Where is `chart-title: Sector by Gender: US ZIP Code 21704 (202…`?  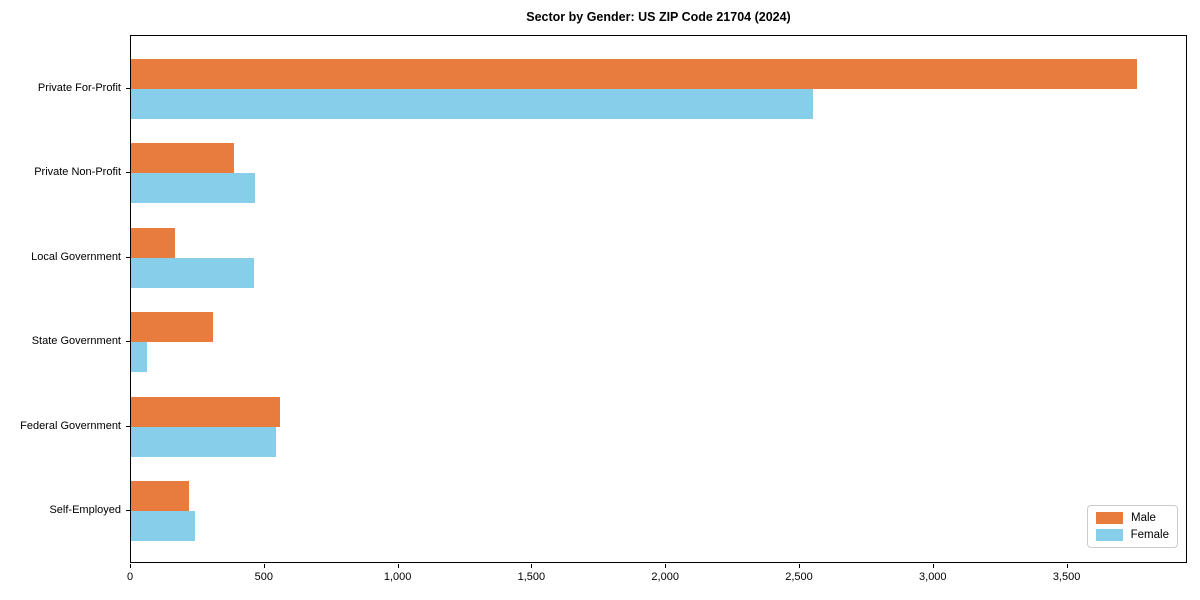
chart-title: Sector by Gender: US ZIP Code 21704 (202… is located at coordinates (658, 17).